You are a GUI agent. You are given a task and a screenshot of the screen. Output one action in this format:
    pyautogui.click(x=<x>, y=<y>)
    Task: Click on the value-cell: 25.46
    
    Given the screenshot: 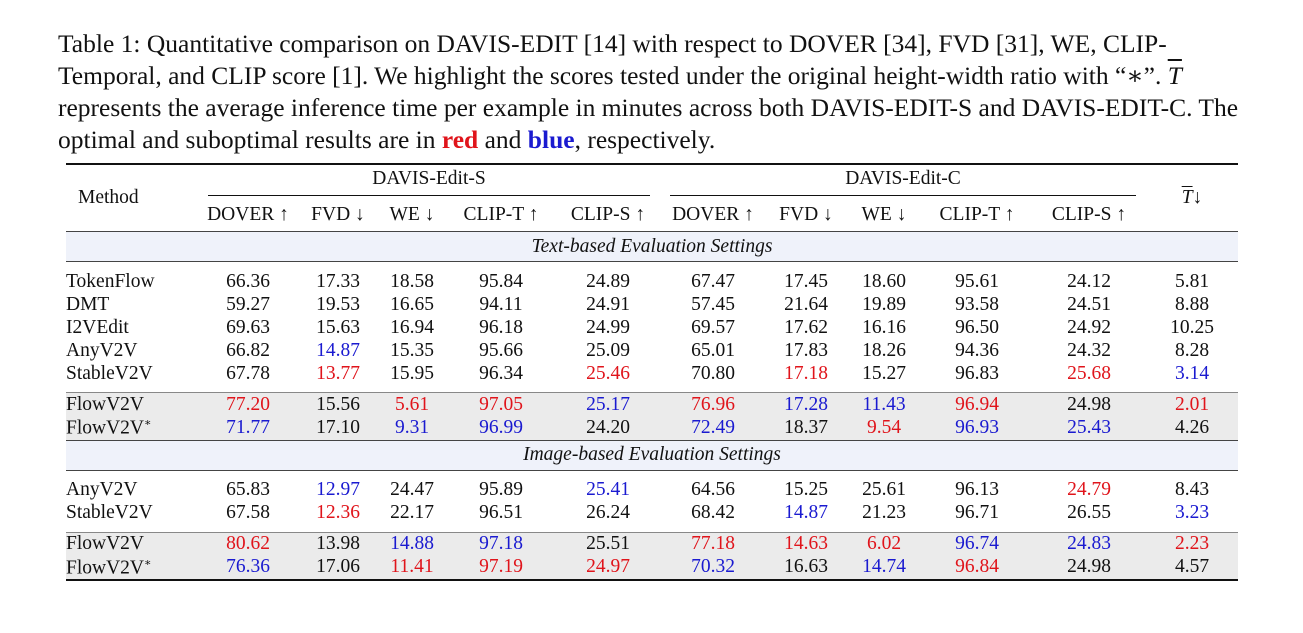 What is the action you would take?
    pyautogui.click(x=608, y=373)
    